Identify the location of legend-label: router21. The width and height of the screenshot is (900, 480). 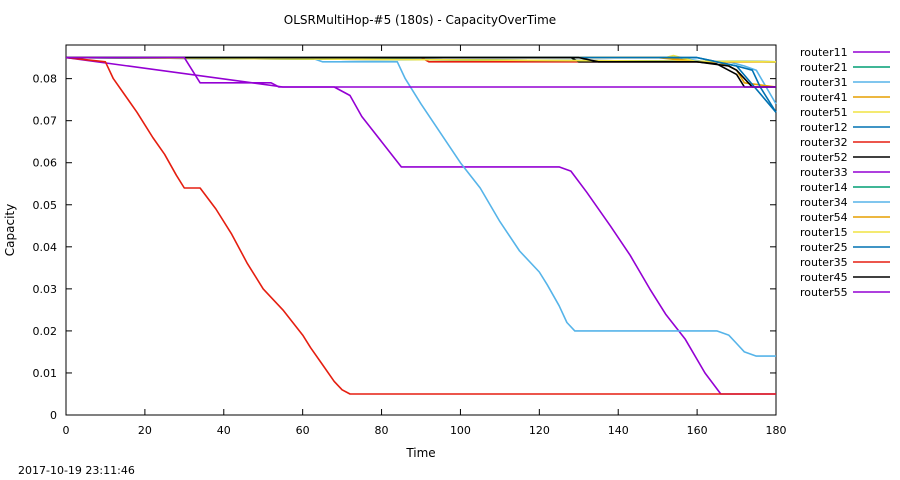
(824, 67).